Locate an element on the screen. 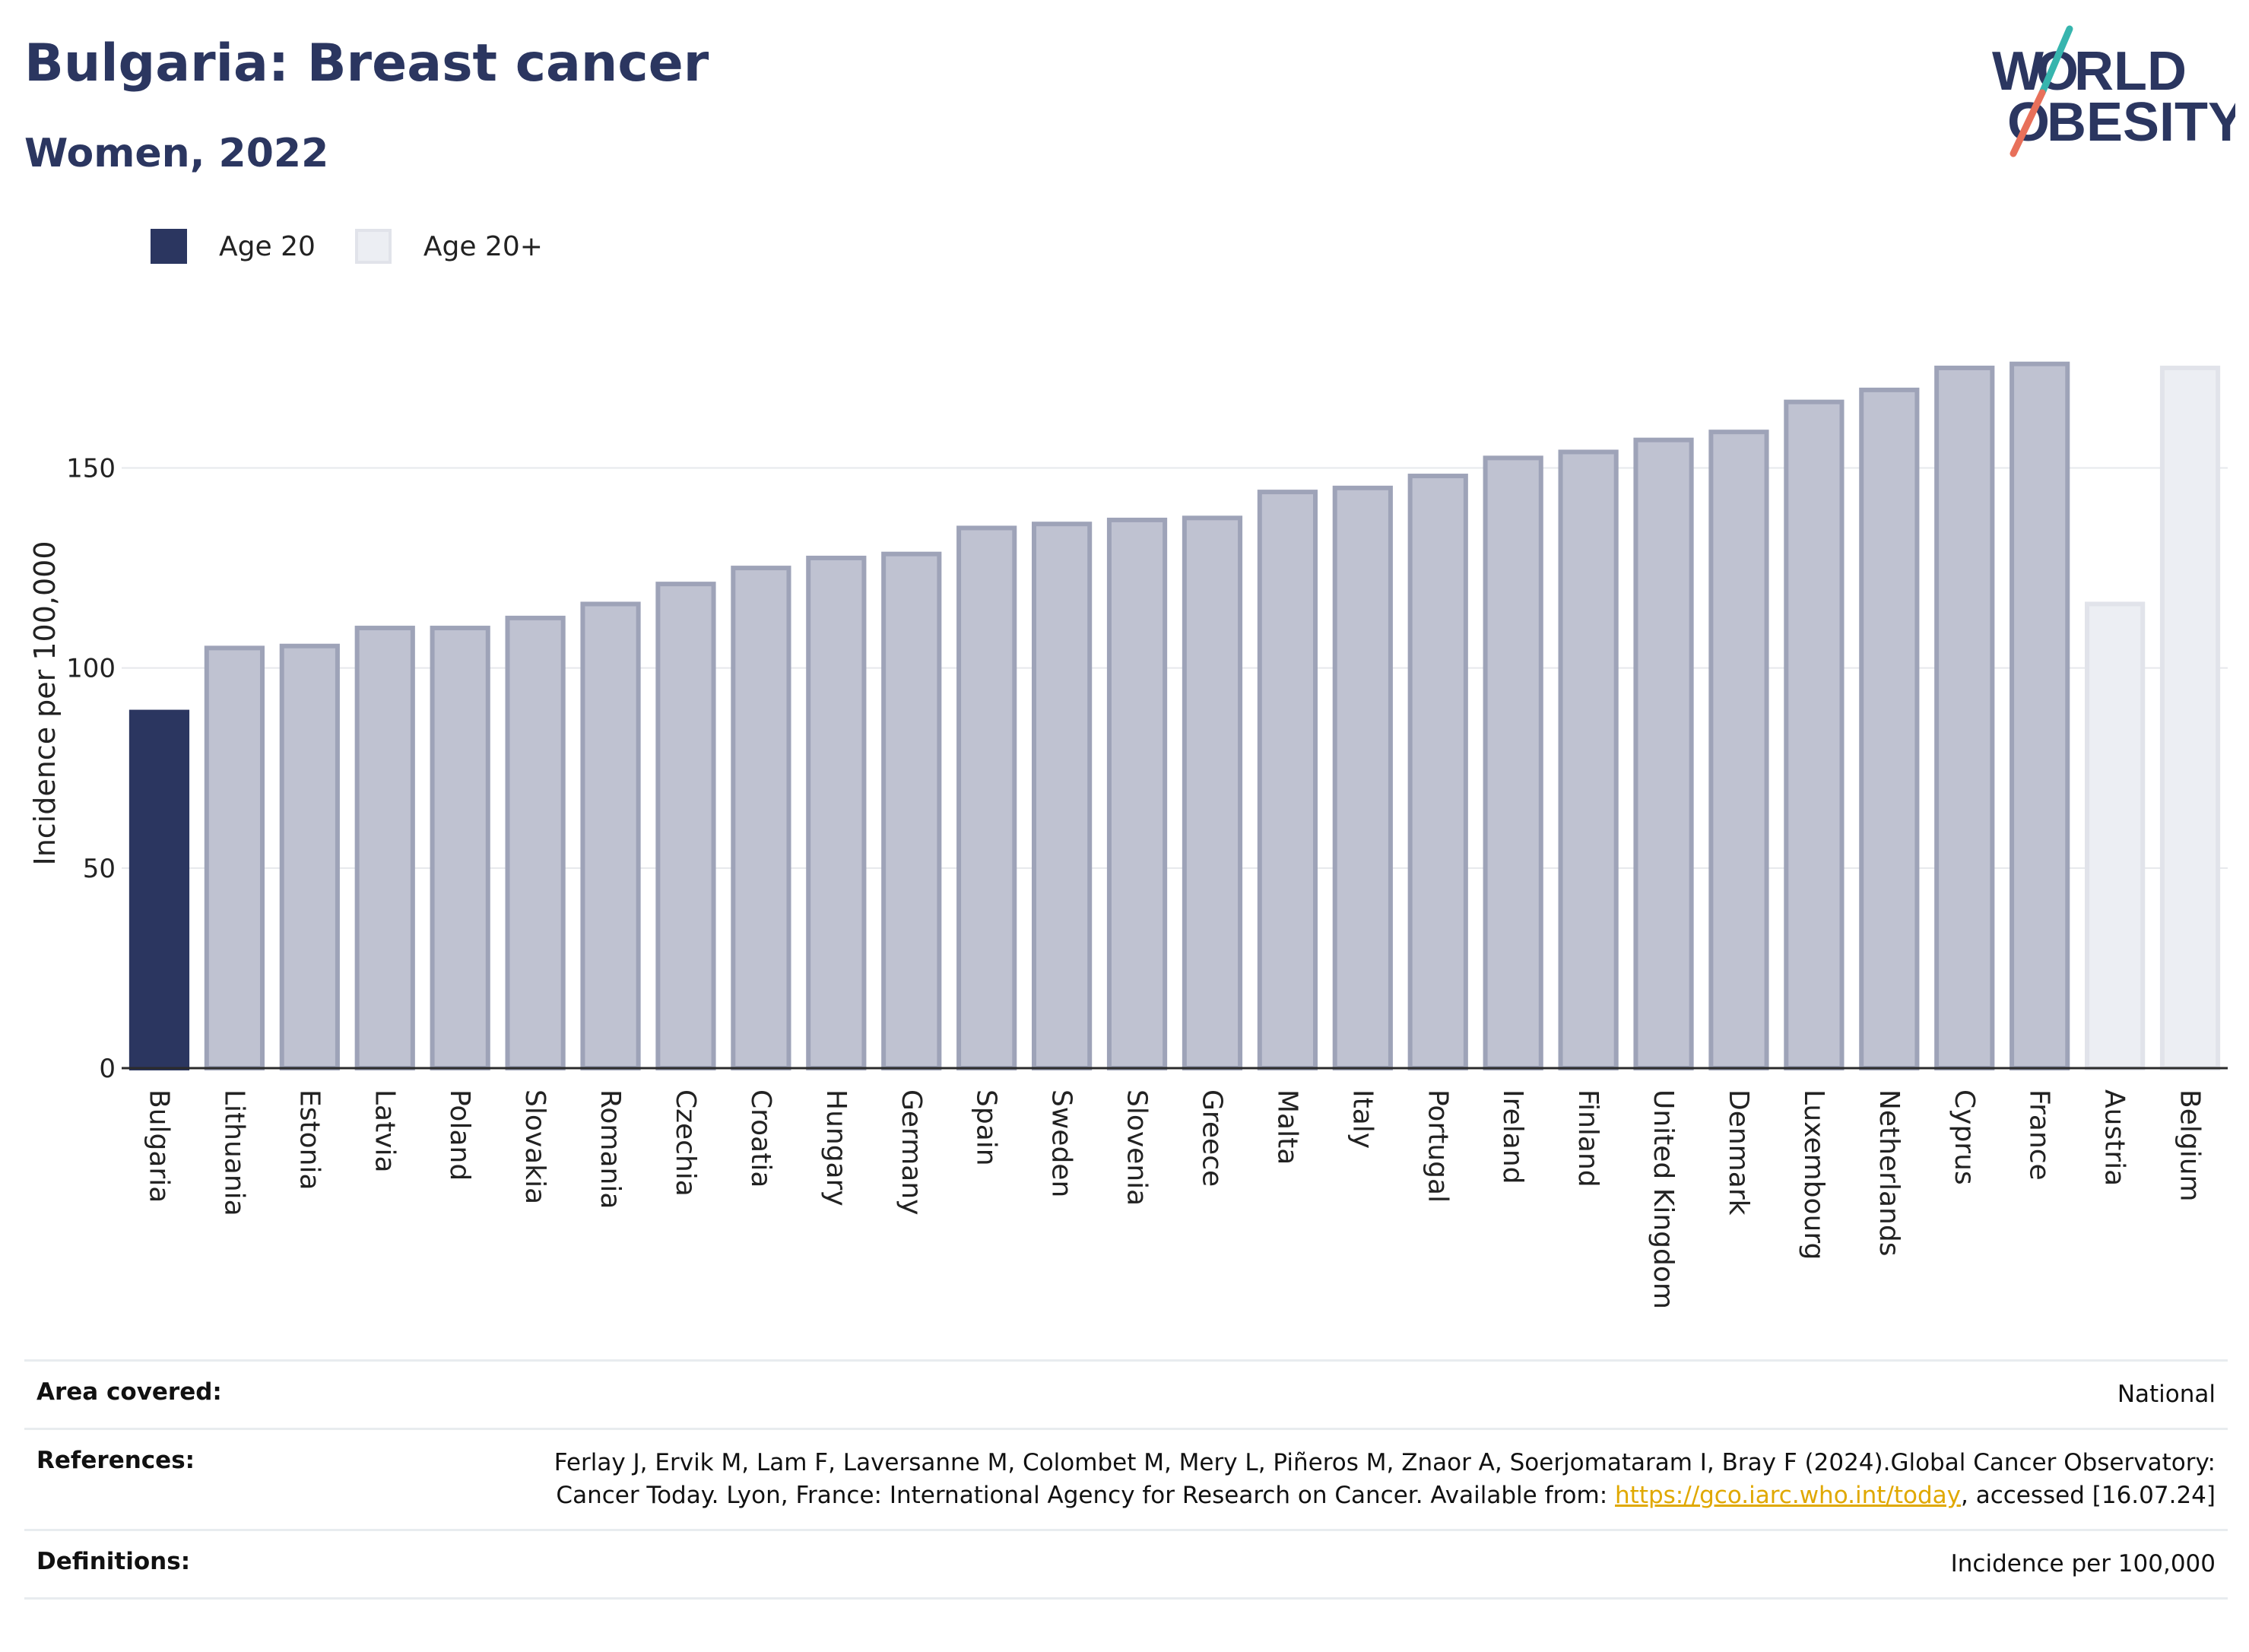  legend-item-age-20: Age 20 is located at coordinates (233, 246).